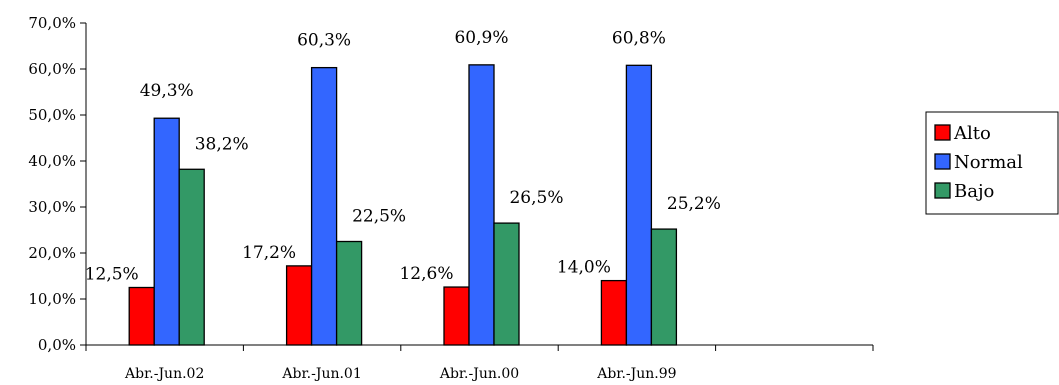 The image size is (1059, 385). I want to click on y-tick-label: 50,0%, so click(52, 115).